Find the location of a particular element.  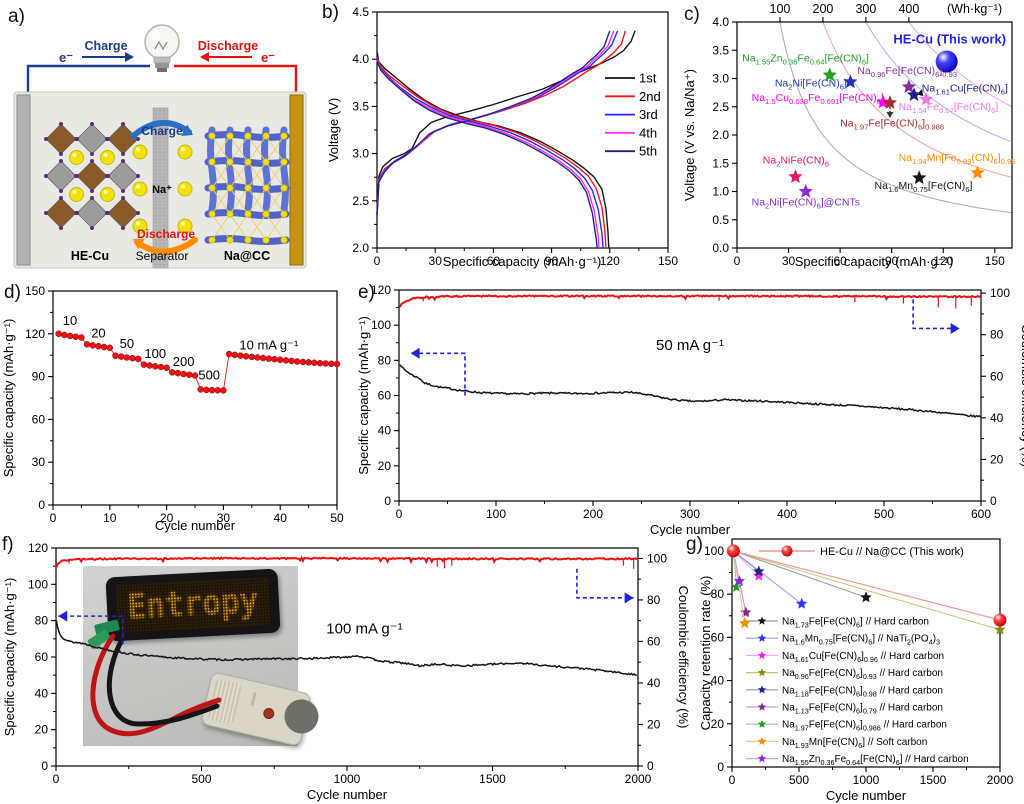

panel-letter-c: c) is located at coordinates (692, 14).